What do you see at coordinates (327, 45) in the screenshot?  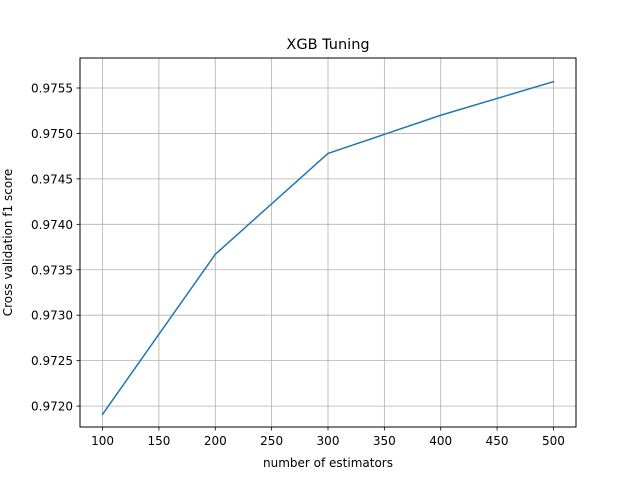 I see `chart-title: XGB Tuning` at bounding box center [327, 45].